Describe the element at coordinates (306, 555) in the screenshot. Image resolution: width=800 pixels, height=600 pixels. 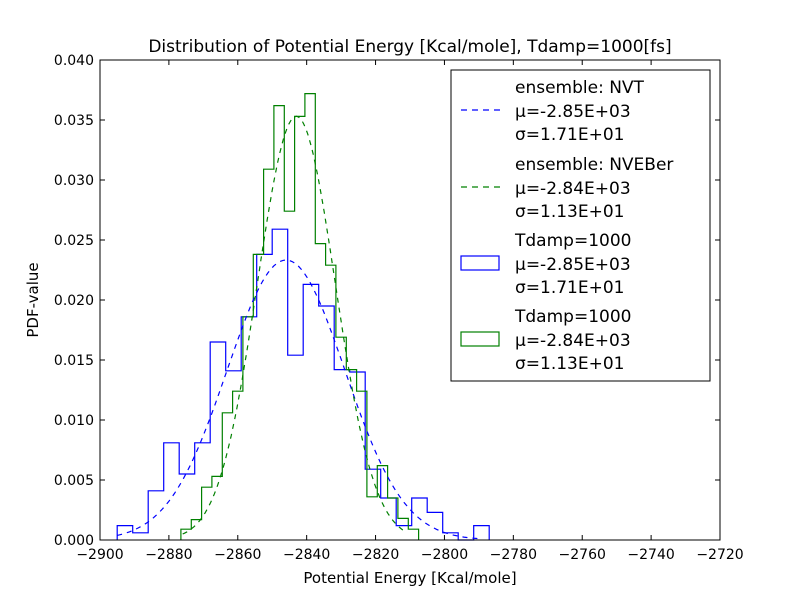
I see `x-tick-label: −2840` at that location.